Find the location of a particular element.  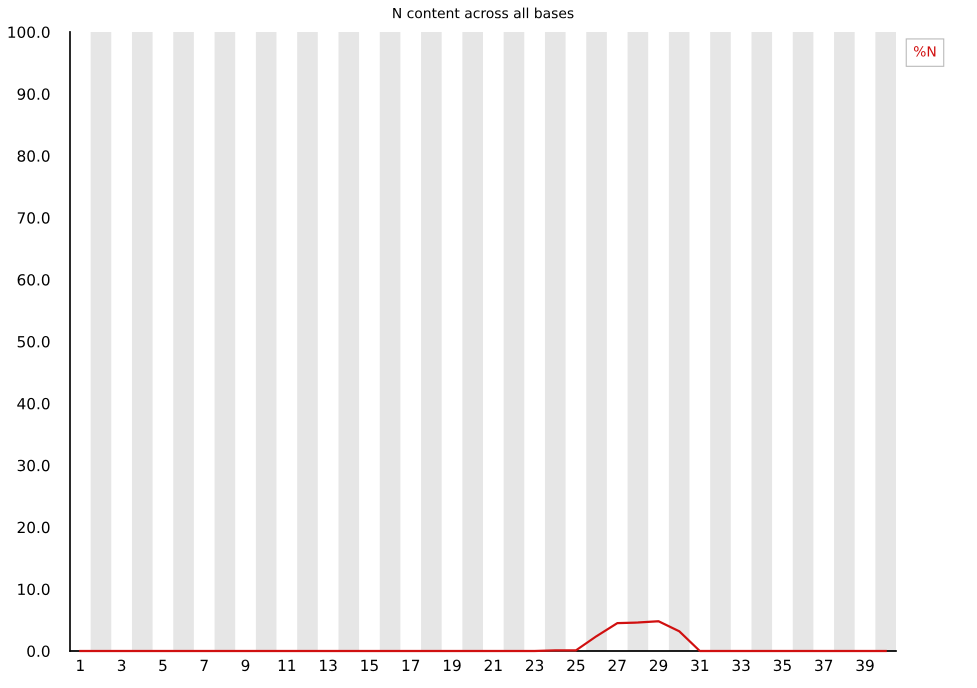

x-tick-label: 33 is located at coordinates (741, 666).